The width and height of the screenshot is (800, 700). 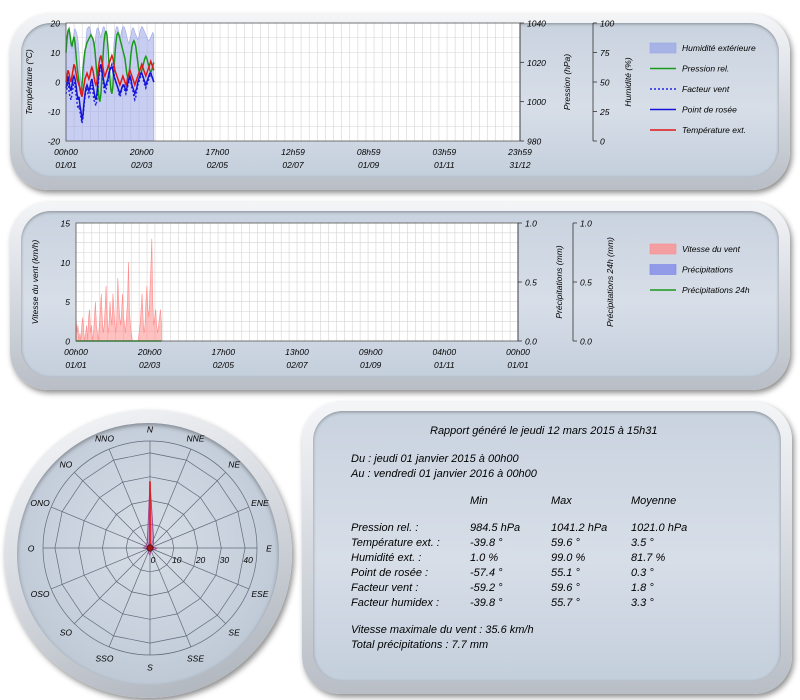 What do you see at coordinates (29, 82) in the screenshot?
I see `left-axis-label: Température (°C)` at bounding box center [29, 82].